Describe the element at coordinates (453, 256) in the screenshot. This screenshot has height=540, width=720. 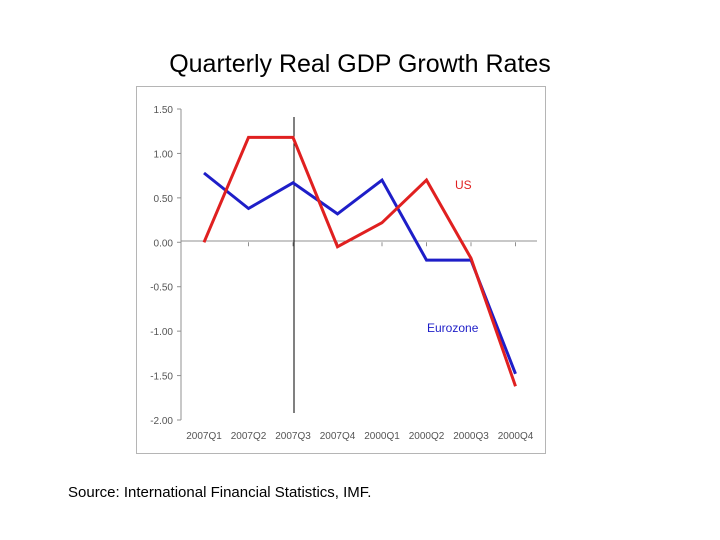
I see `series-label-group: US Eurozone` at that location.